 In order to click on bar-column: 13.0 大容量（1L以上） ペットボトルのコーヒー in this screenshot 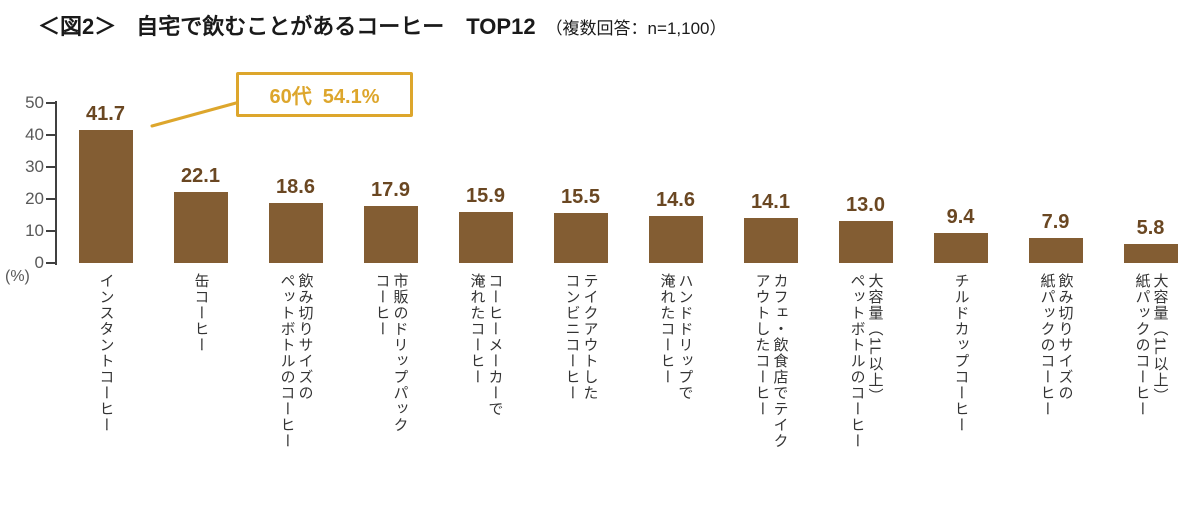, I will do `click(865, 316)`.